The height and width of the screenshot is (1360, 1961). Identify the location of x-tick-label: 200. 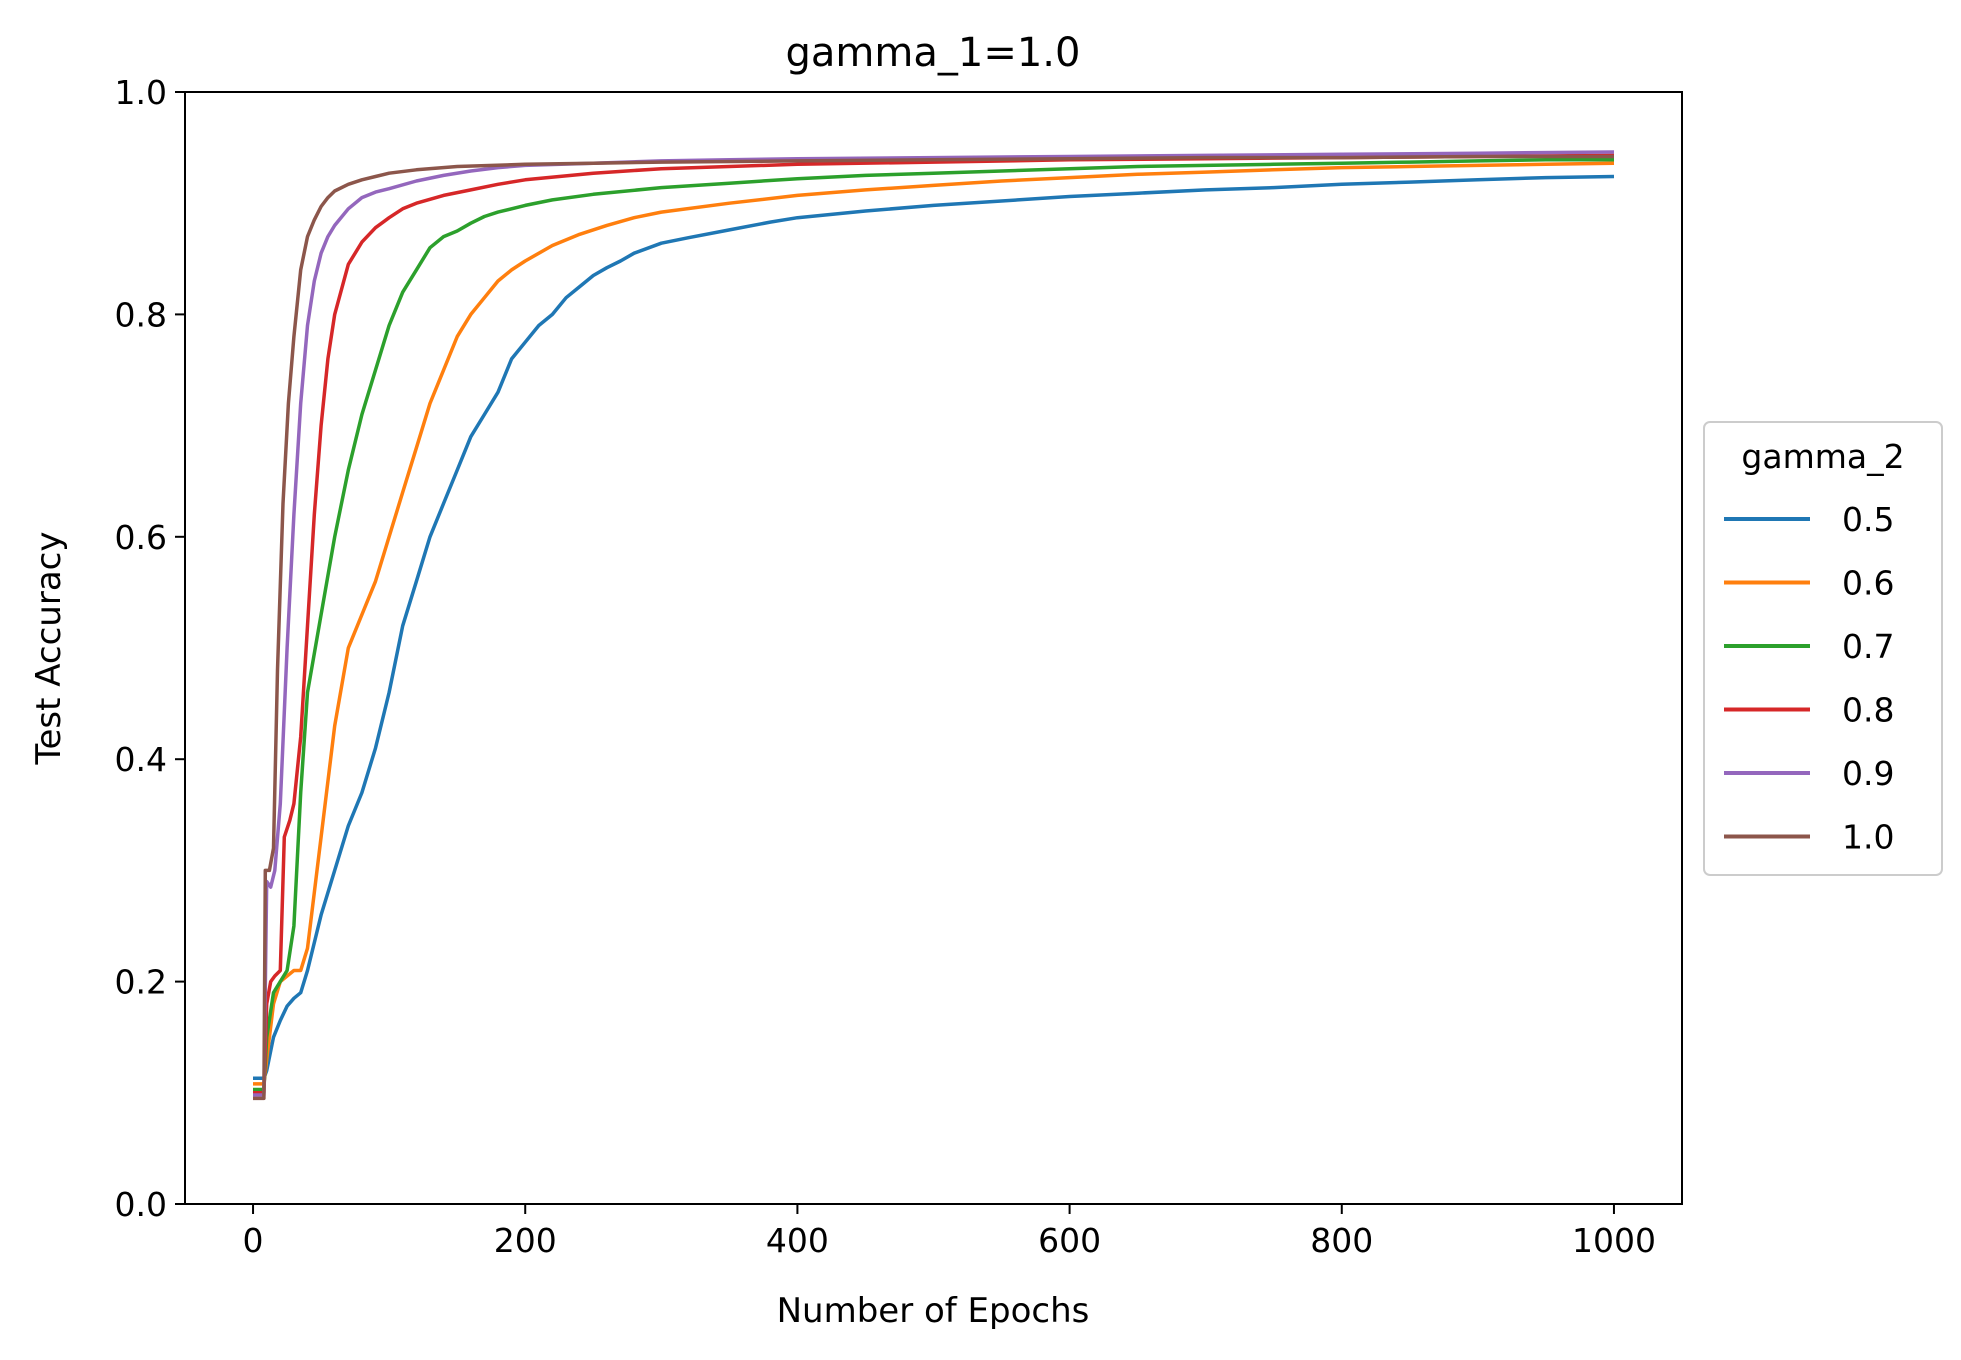
(525, 1240).